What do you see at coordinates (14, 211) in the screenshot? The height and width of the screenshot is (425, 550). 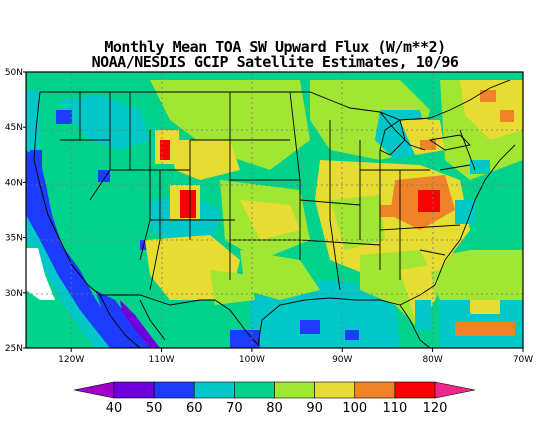 I see `latitude-labels: 50N 45N 40N 35N 30N 25N` at bounding box center [14, 211].